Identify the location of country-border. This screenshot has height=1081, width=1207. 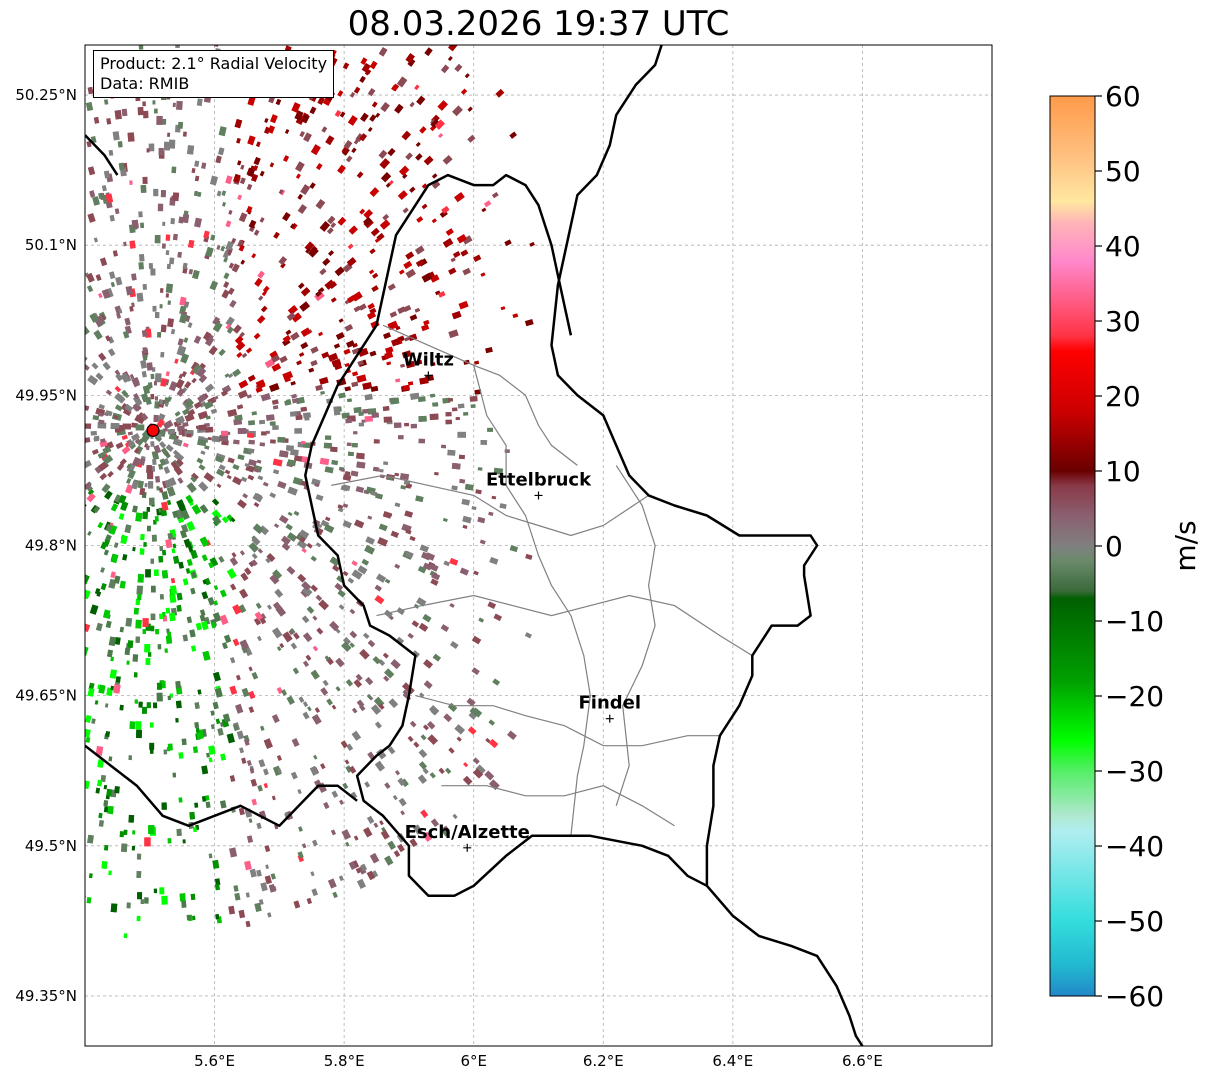
(784, 965).